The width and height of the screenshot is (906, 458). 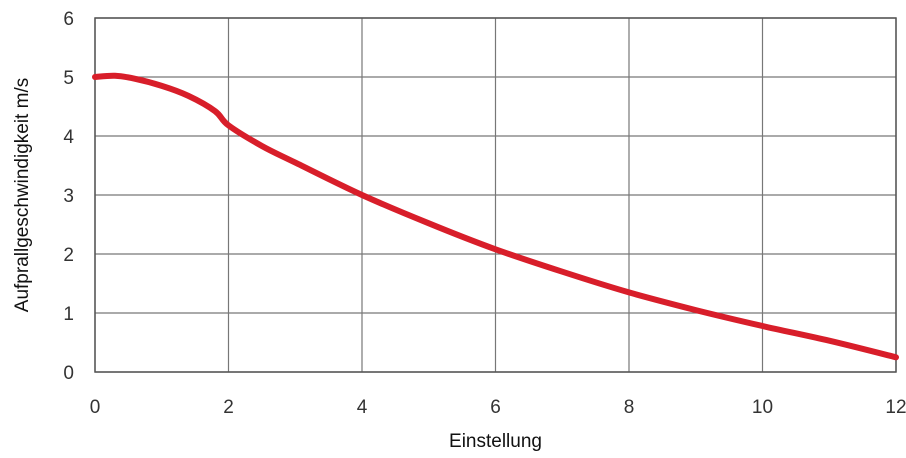 What do you see at coordinates (895, 407) in the screenshot?
I see `x-tick-label: 12` at bounding box center [895, 407].